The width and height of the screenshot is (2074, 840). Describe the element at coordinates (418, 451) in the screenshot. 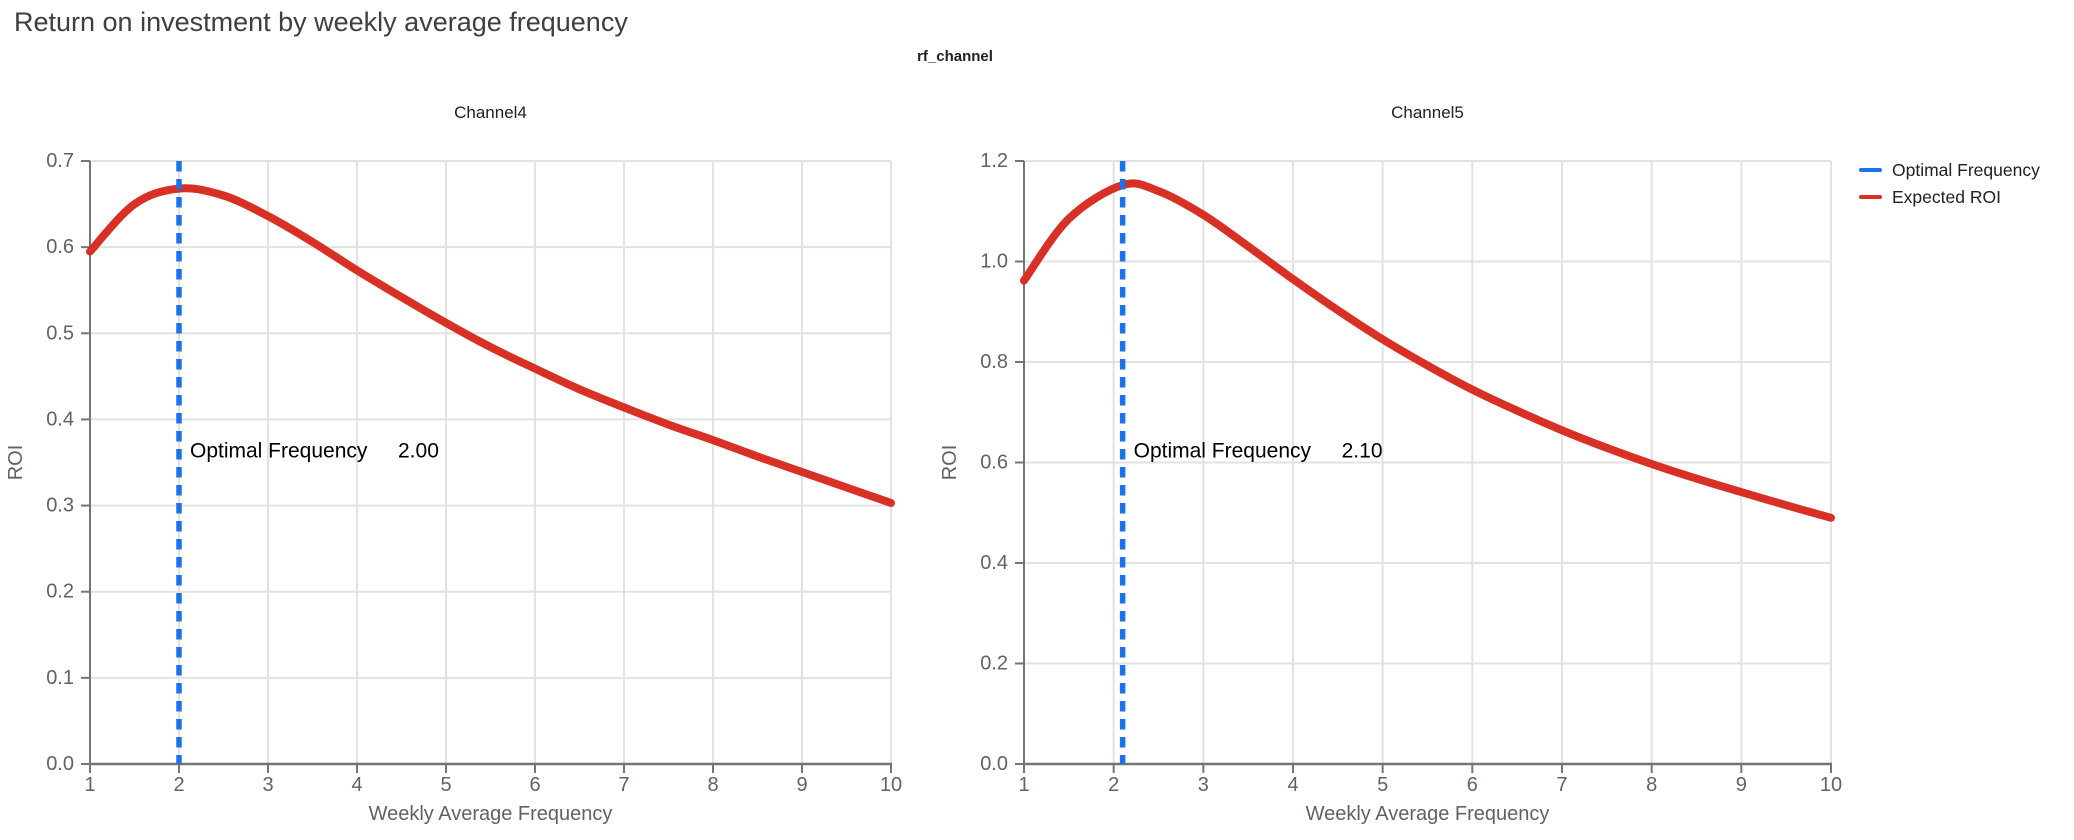

I see `annotation-value: 2.00` at that location.